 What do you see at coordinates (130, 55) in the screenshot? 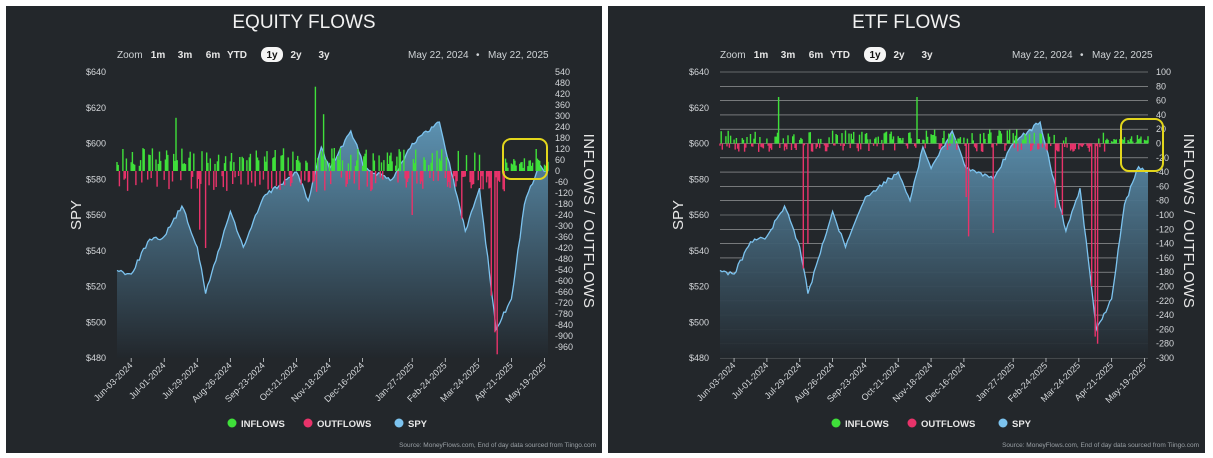
I see `zoom-label: Zoom` at bounding box center [130, 55].